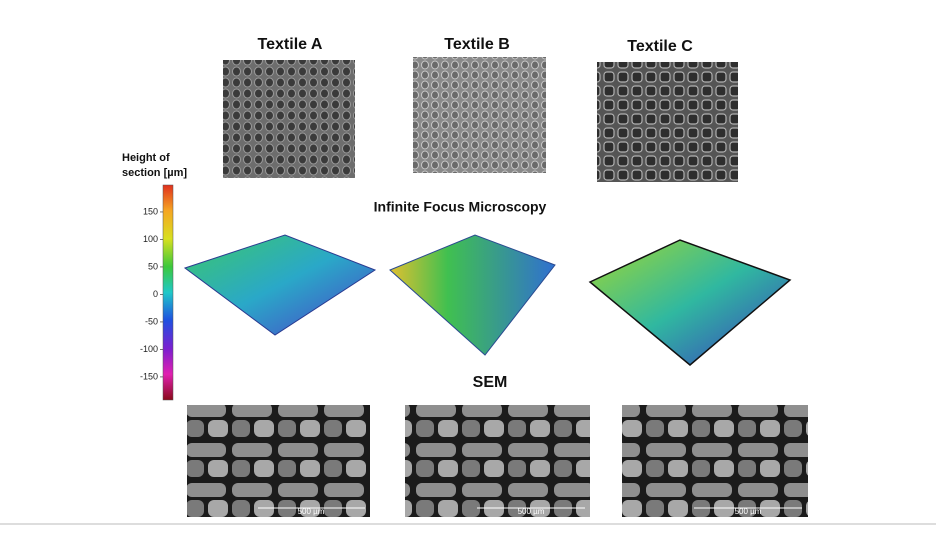 Image resolution: width=936 pixels, height=533 pixels. What do you see at coordinates (153, 266) in the screenshot?
I see `colorbar-tick-label: 50` at bounding box center [153, 266].